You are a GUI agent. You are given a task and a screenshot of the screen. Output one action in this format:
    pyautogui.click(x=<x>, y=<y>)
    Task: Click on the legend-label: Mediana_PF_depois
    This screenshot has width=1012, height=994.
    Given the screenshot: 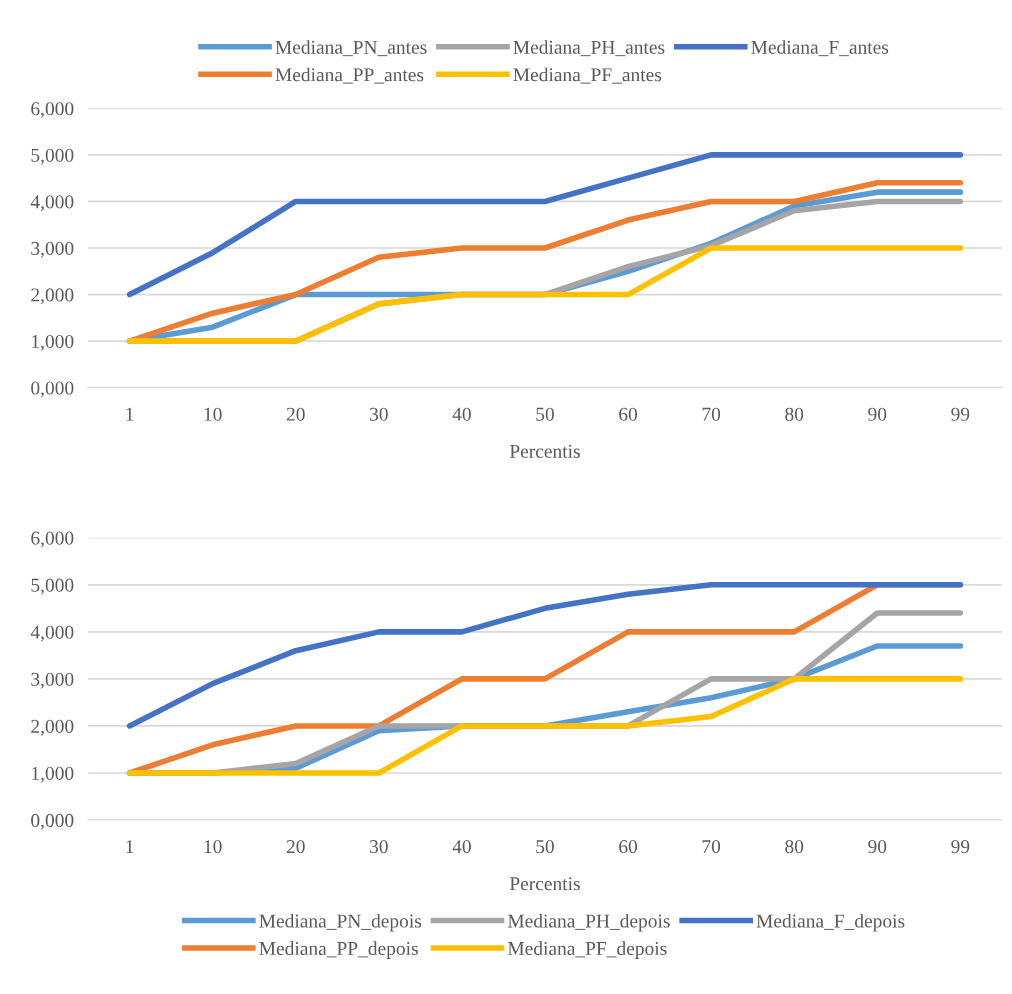 What is the action you would take?
    pyautogui.click(x=587, y=950)
    